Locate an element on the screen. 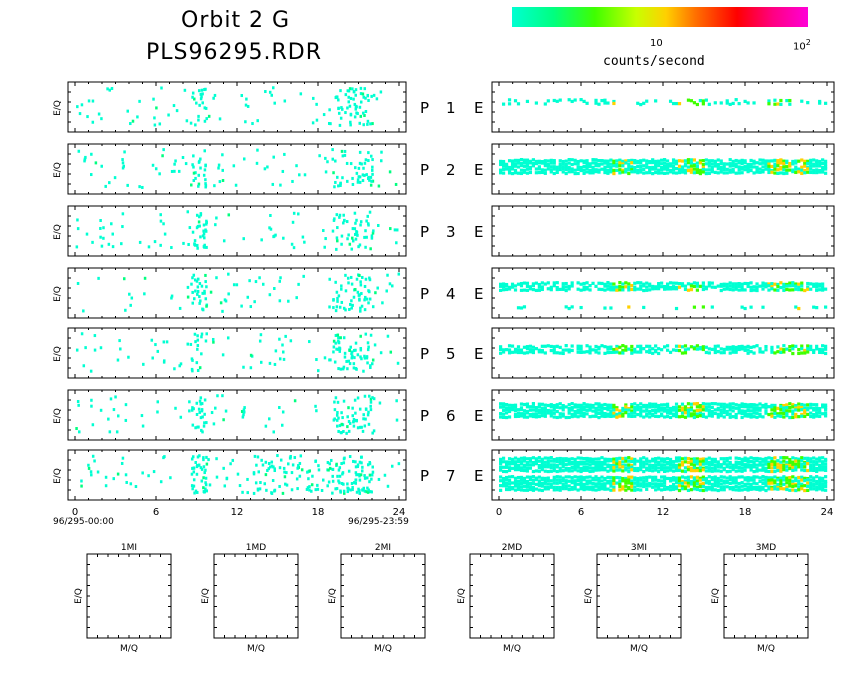 The height and width of the screenshot is (680, 850). mq-ylabel: E/Q is located at coordinates (589, 596).